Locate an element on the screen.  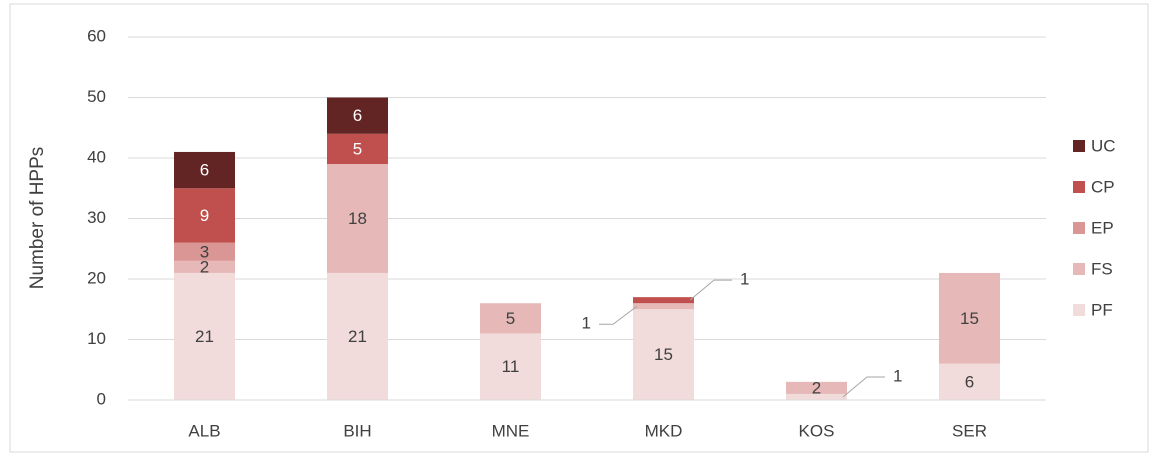
y-tick-label: 30 is located at coordinates (96, 217).